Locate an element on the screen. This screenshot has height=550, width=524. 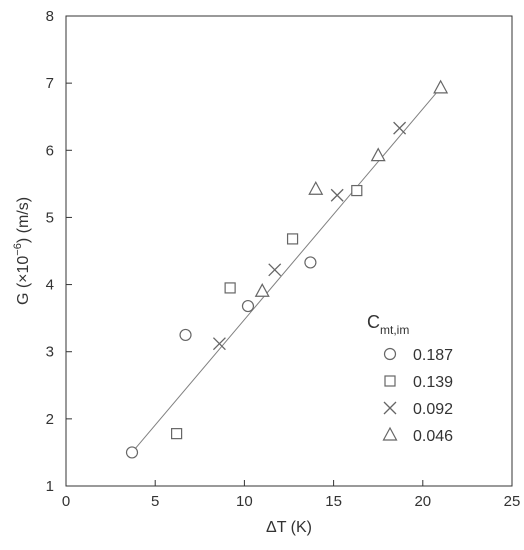
legend-title: Cmt,im is located at coordinates (388, 324).